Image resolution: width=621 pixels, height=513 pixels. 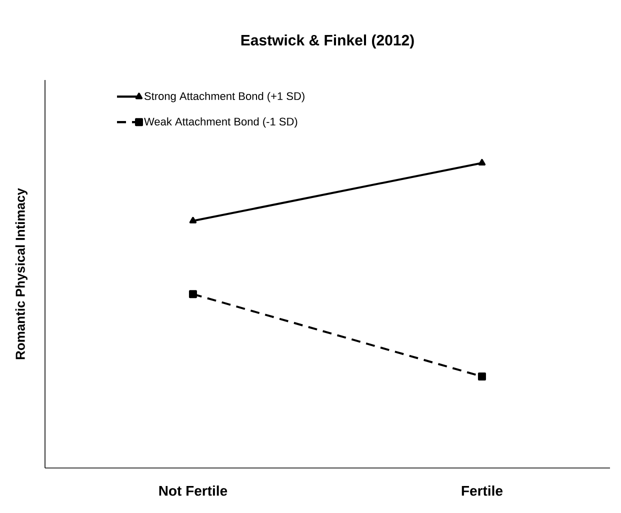 What do you see at coordinates (193, 491) in the screenshot?
I see `x-tick-label: Not Fertile` at bounding box center [193, 491].